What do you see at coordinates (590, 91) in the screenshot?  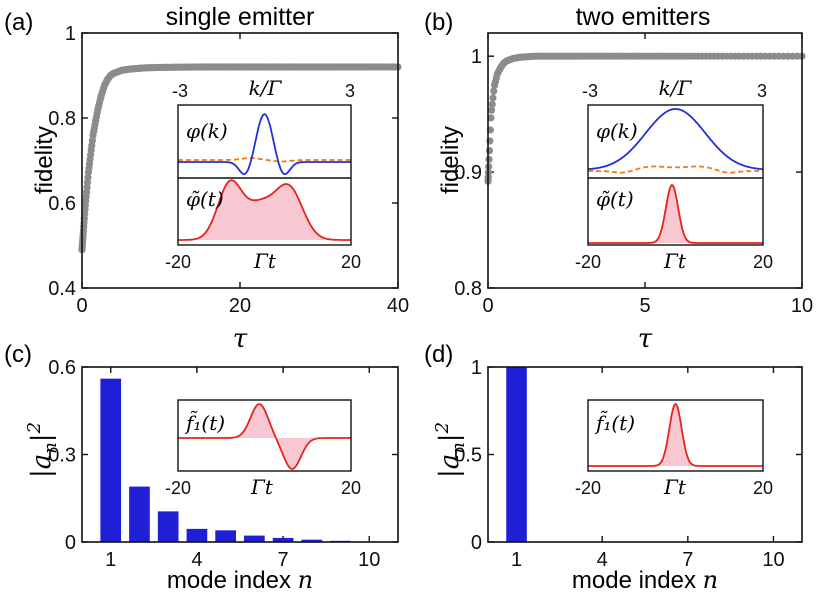 I see `inset-b-kmin: -3` at bounding box center [590, 91].